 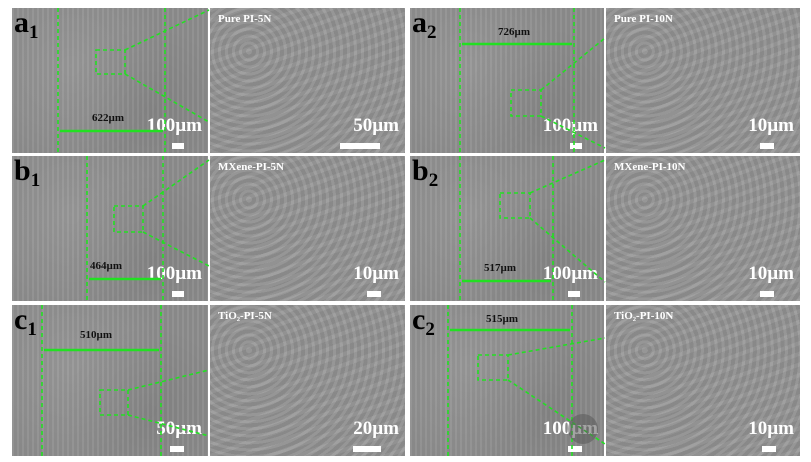 I want to click on panel-label: a2, so click(x=424, y=25).